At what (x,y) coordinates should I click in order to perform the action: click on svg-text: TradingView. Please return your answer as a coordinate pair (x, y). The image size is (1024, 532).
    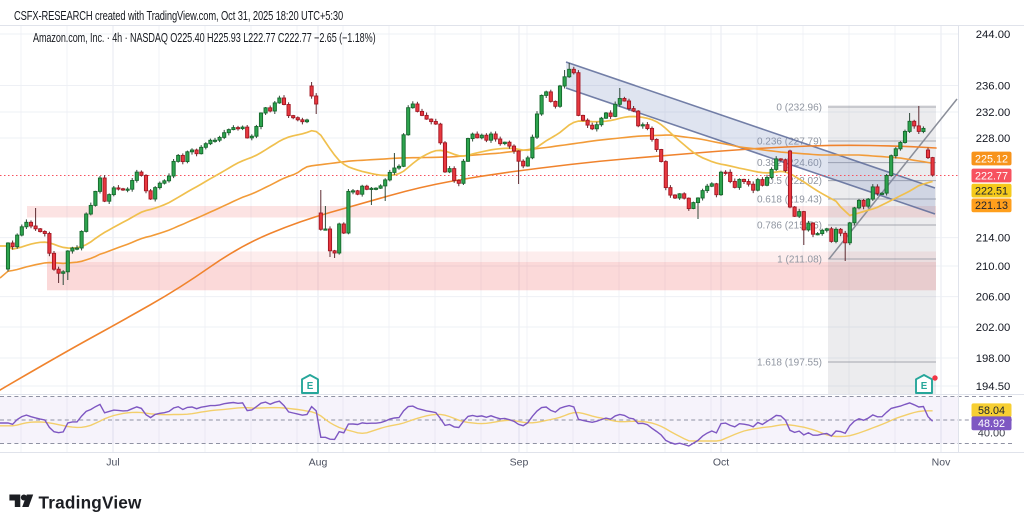
    Looking at the image, I should click on (91, 503).